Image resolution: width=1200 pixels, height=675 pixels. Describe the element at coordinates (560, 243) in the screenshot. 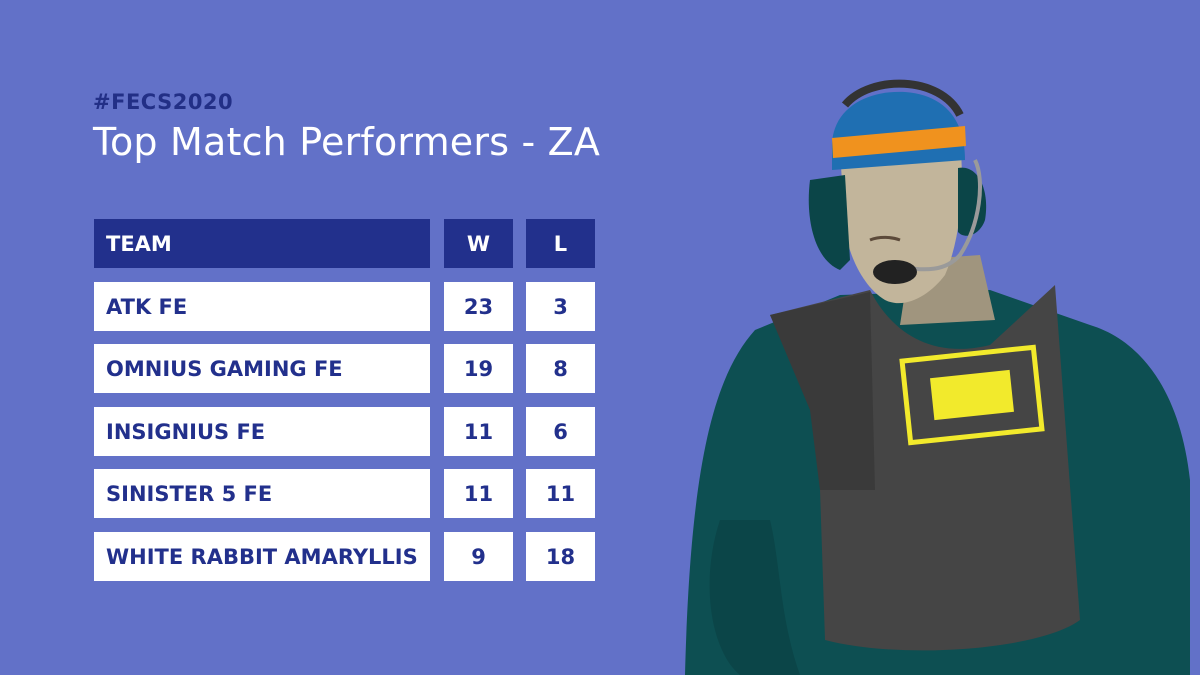

I see `column-header-losses: L` at that location.